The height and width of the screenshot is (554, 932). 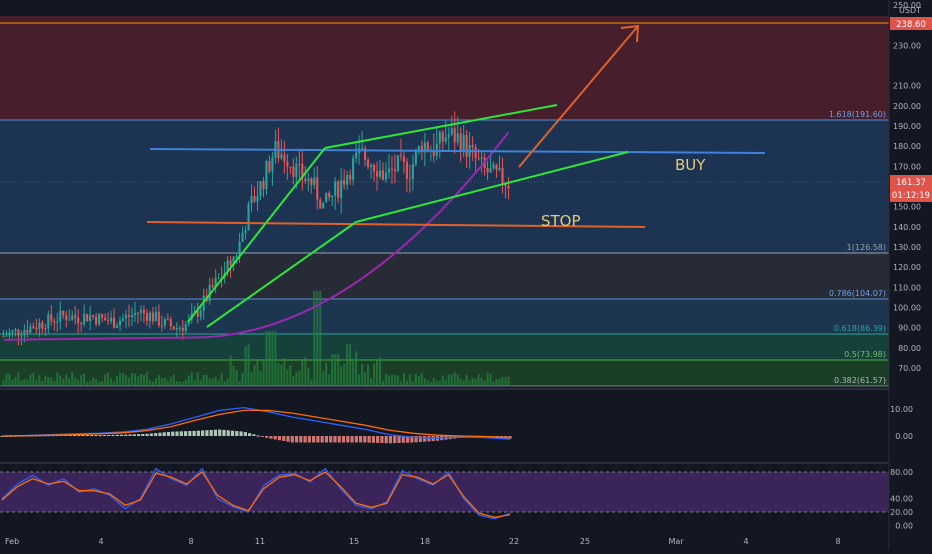 I want to click on time-axis: Feb 4 8 11 15 18 22 25 Mar 4 8, so click(x=423, y=541).